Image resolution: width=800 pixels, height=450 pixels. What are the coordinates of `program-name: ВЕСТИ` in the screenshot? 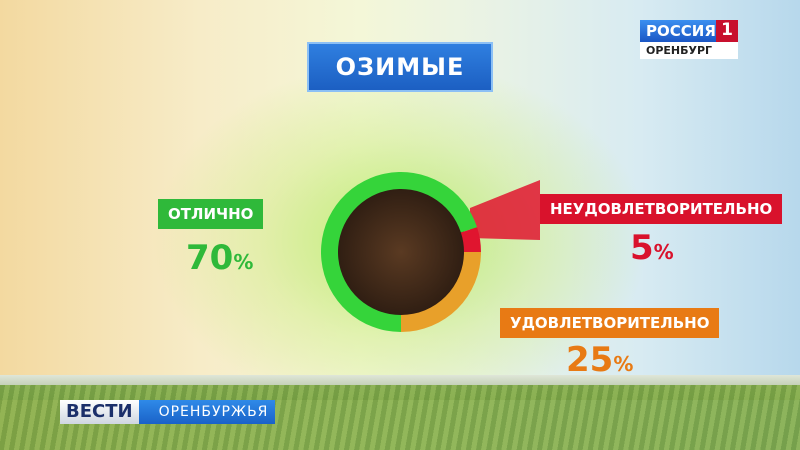 It's located at (99, 412).